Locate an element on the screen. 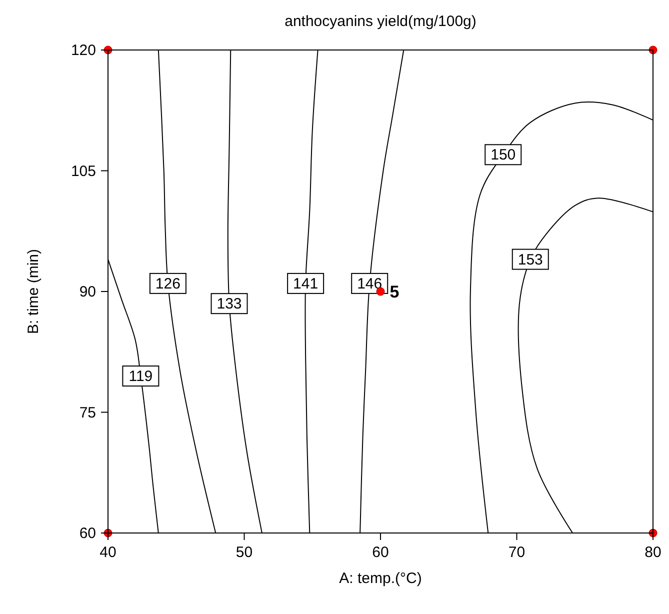 The height and width of the screenshot is (614, 669). x-tick-label: 70 is located at coordinates (517, 552).